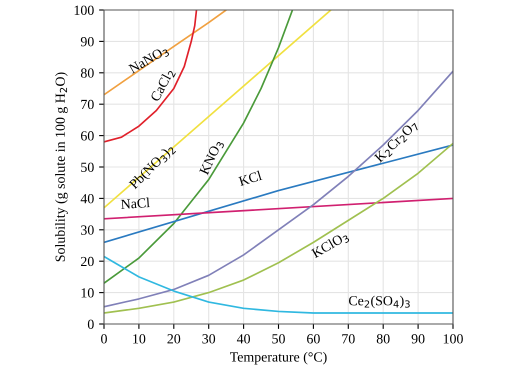 This screenshot has height=386, width=513. What do you see at coordinates (453, 339) in the screenshot?
I see `x-tick-label: 100` at bounding box center [453, 339].